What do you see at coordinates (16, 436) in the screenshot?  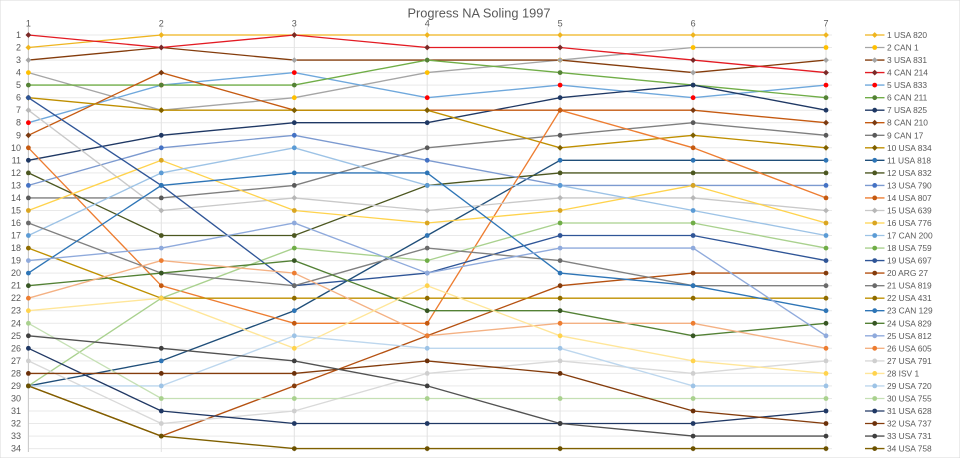 I see `svg-text: 33` at bounding box center [16, 436].